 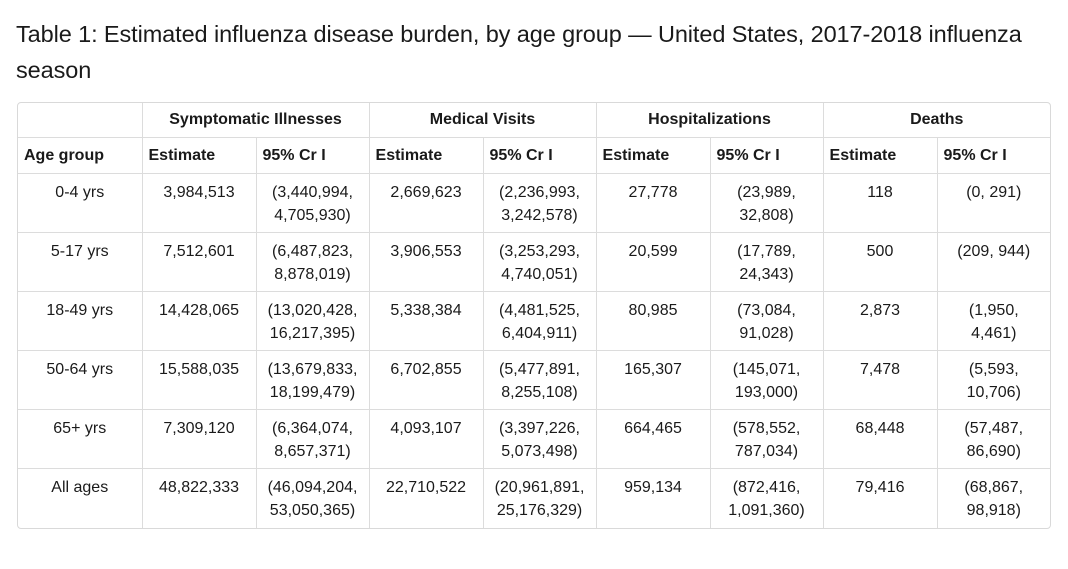 I want to click on estimate-cell: 2,669,623, so click(x=426, y=203).